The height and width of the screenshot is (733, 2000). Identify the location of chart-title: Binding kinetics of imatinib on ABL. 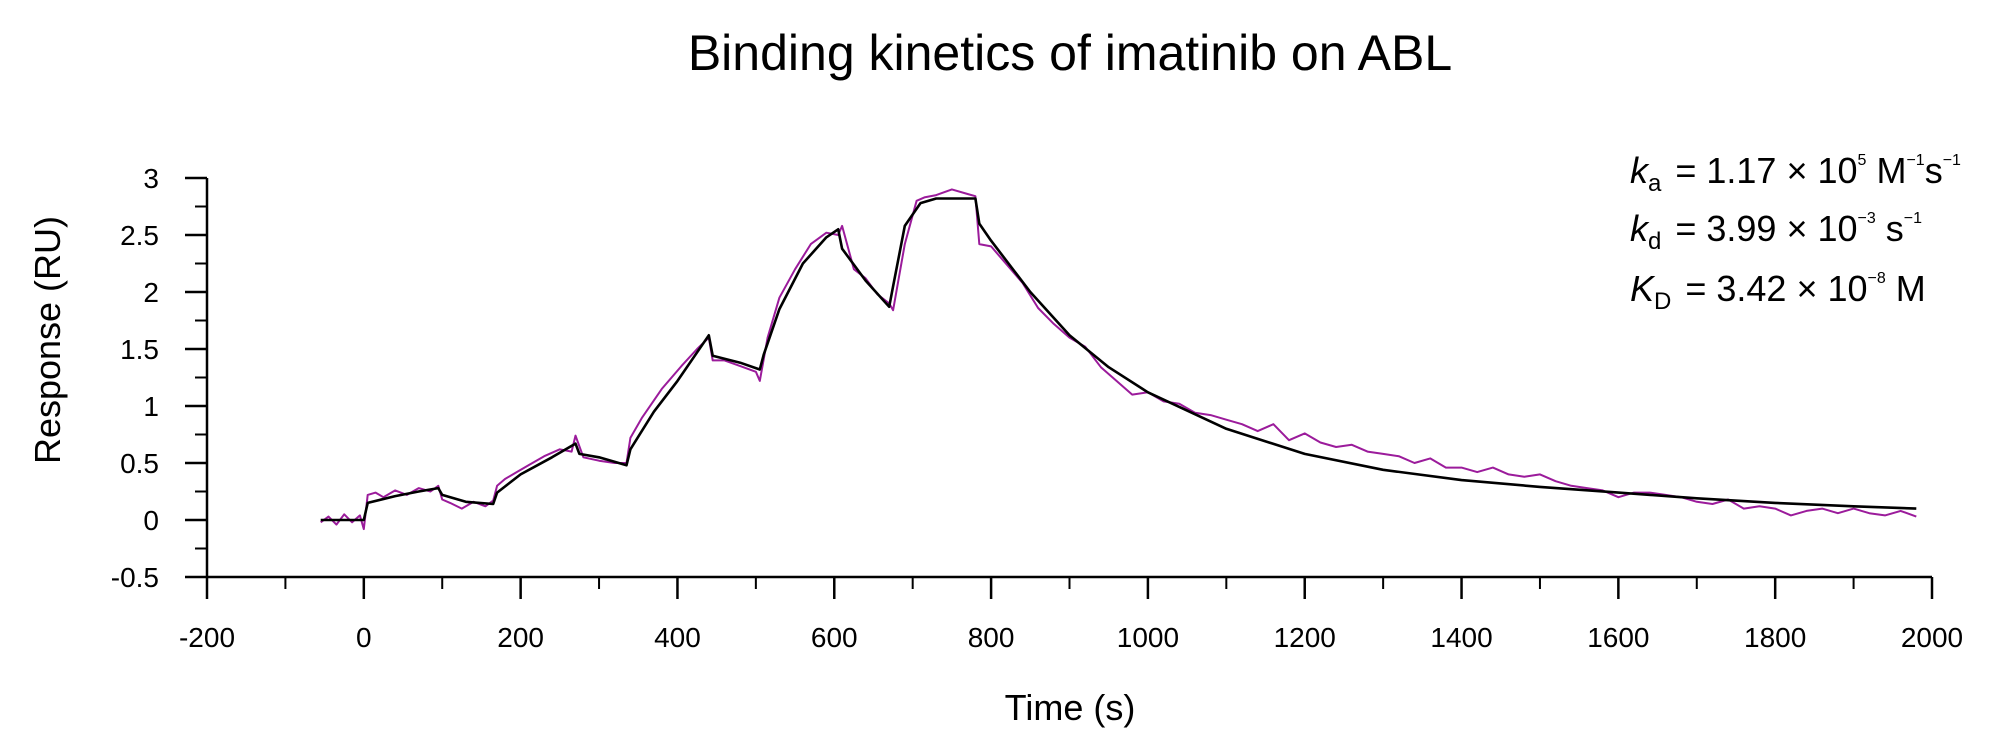
(1070, 53).